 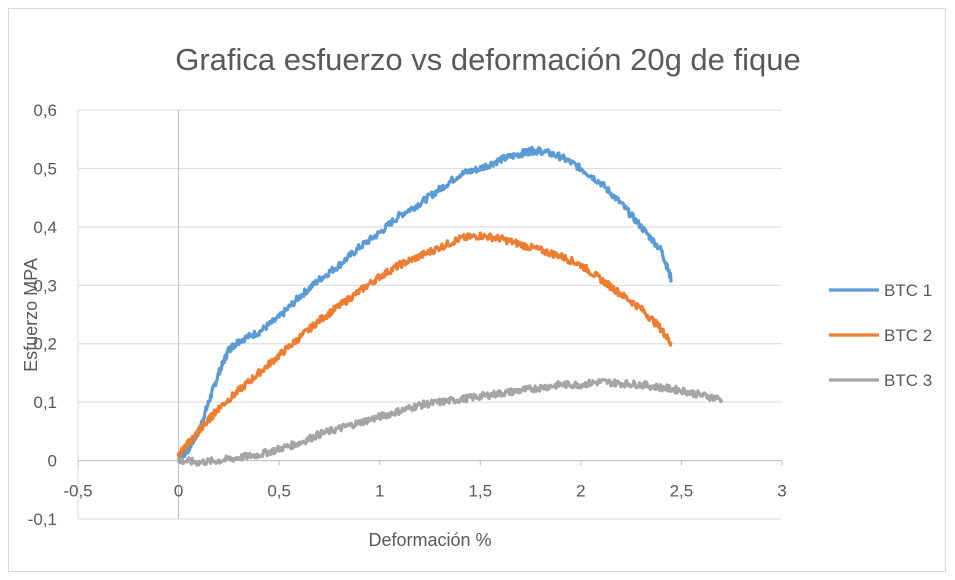 What do you see at coordinates (45, 168) in the screenshot?
I see `y-tick-label: 0,5` at bounding box center [45, 168].